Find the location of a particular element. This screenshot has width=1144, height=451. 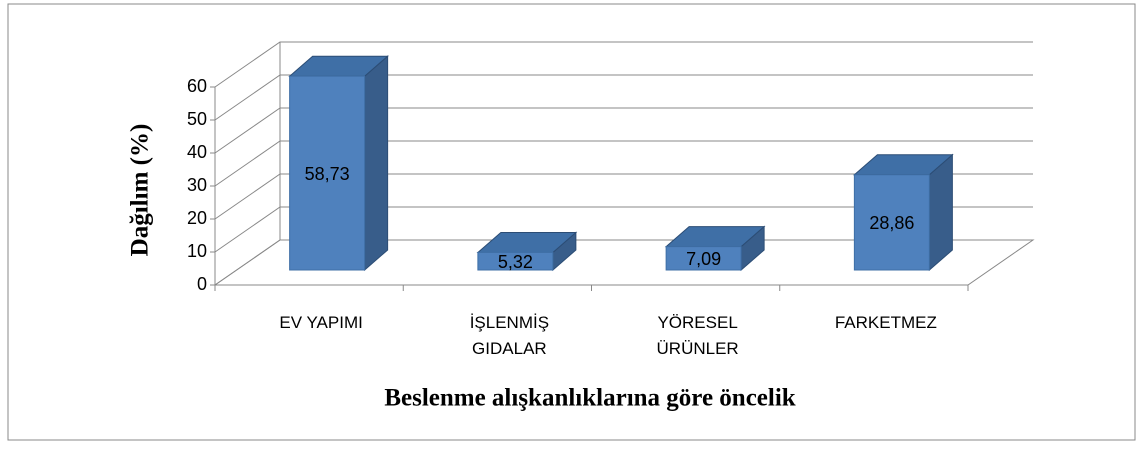

bar-side is located at coordinates (376, 163).